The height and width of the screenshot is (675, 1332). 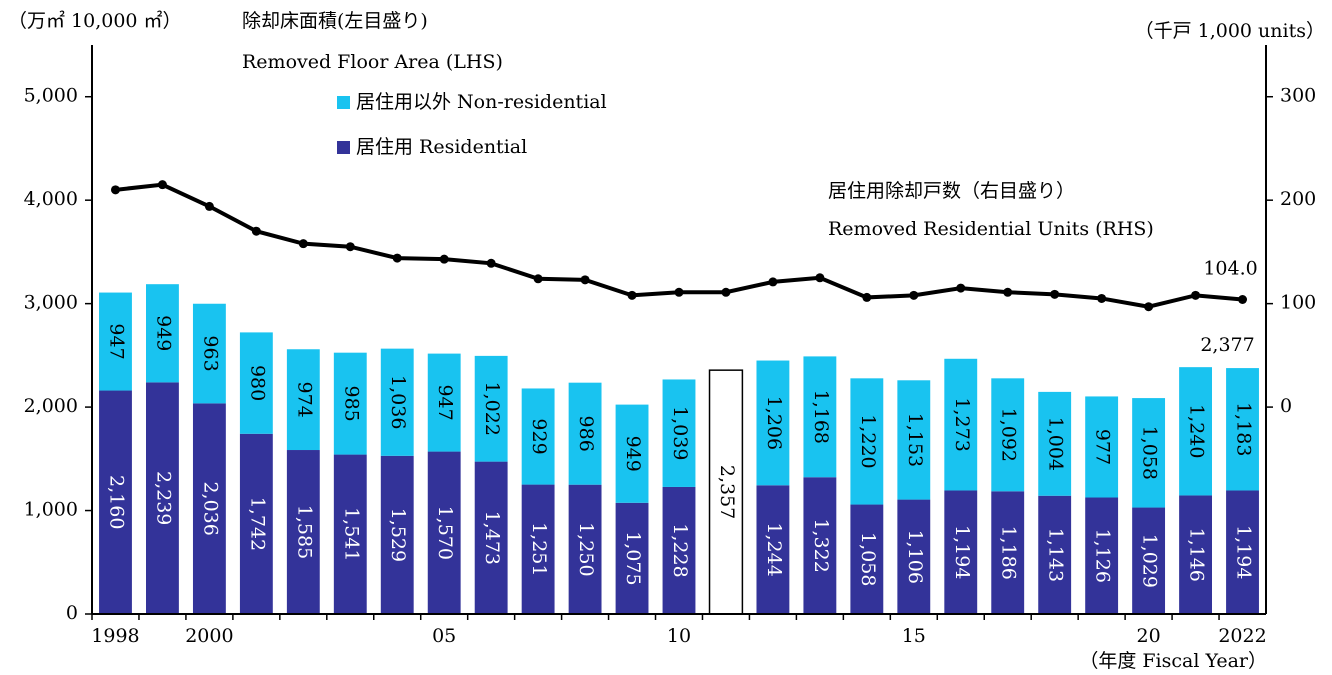 What do you see at coordinates (991, 229) in the screenshot?
I see `line-label: Removed Residential Units (RHS)` at bounding box center [991, 229].